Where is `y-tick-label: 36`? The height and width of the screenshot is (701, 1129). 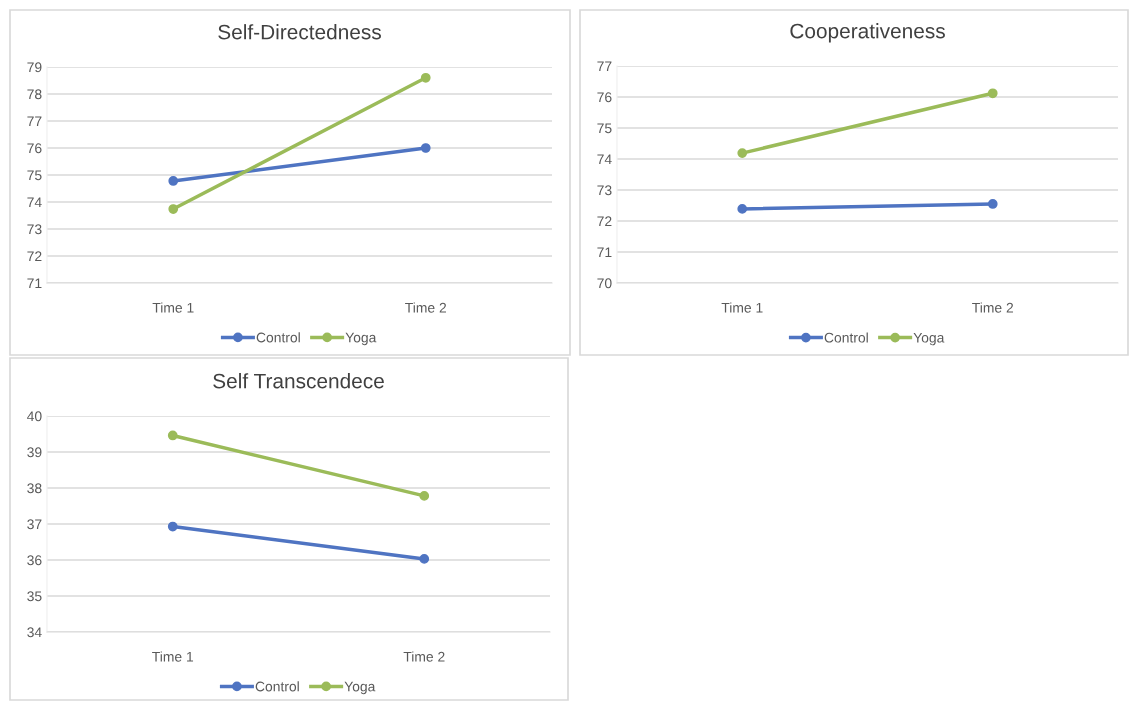
y-tick-label: 36 is located at coordinates (34, 560).